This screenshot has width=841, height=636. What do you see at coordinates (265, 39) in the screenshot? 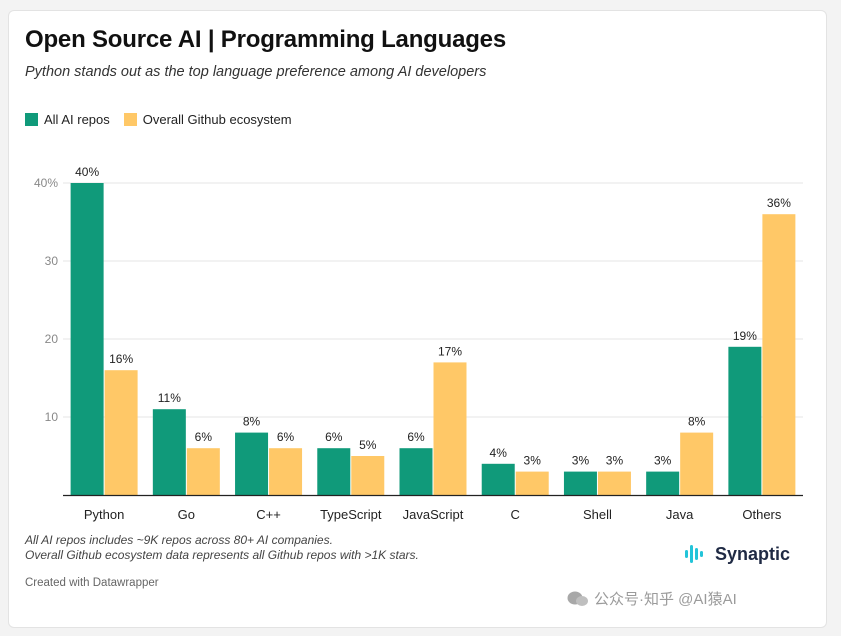
I see `chart-title: Open Source AI | Programming Languages` at bounding box center [265, 39].